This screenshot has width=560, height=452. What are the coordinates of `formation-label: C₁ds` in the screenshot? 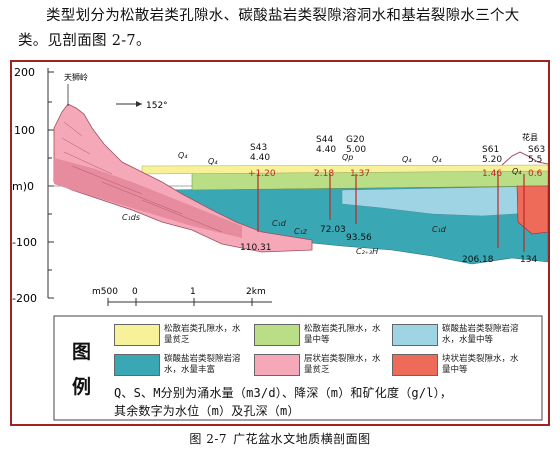 It's located at (131, 217).